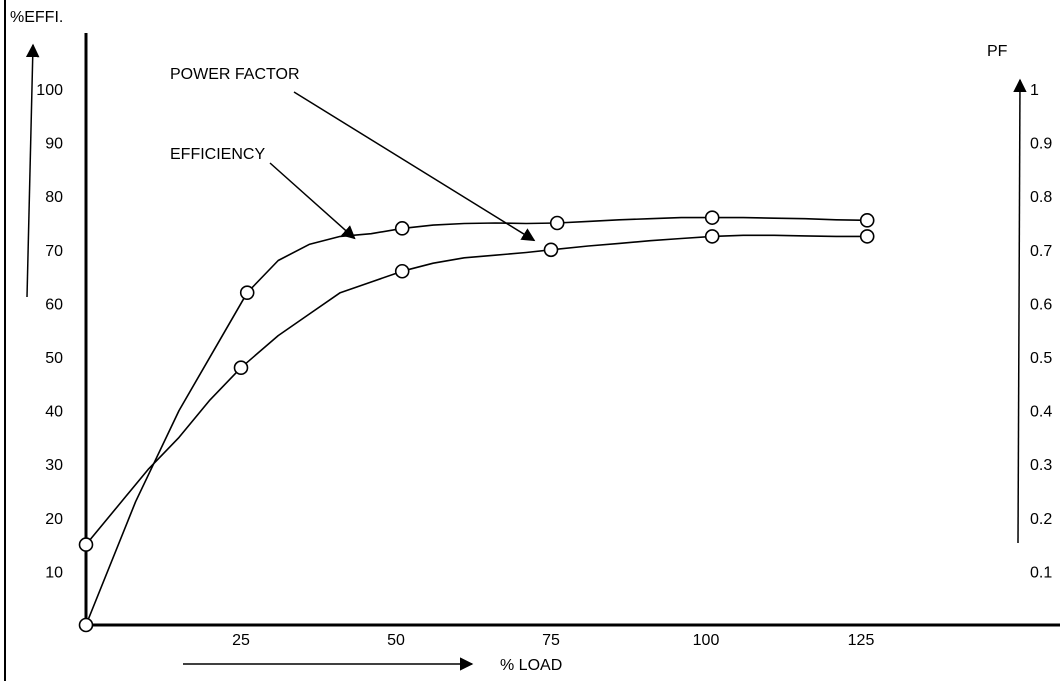  What do you see at coordinates (49, 90) in the screenshot?
I see `y-left-tick-label: 100` at bounding box center [49, 90].